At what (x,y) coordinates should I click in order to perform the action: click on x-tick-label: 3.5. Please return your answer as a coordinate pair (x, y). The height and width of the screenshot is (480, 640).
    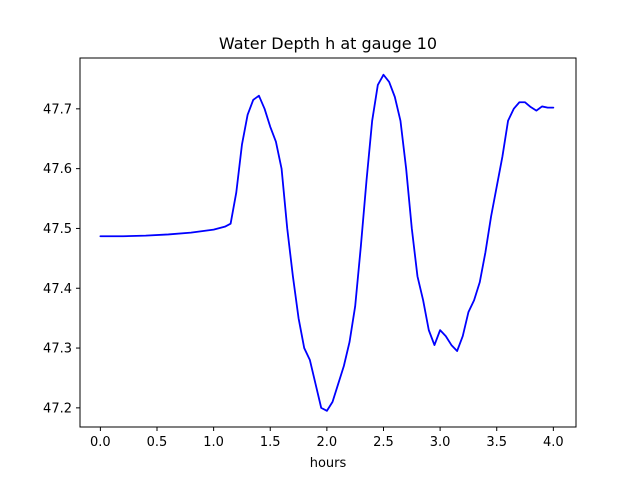
    Looking at the image, I should click on (496, 442).